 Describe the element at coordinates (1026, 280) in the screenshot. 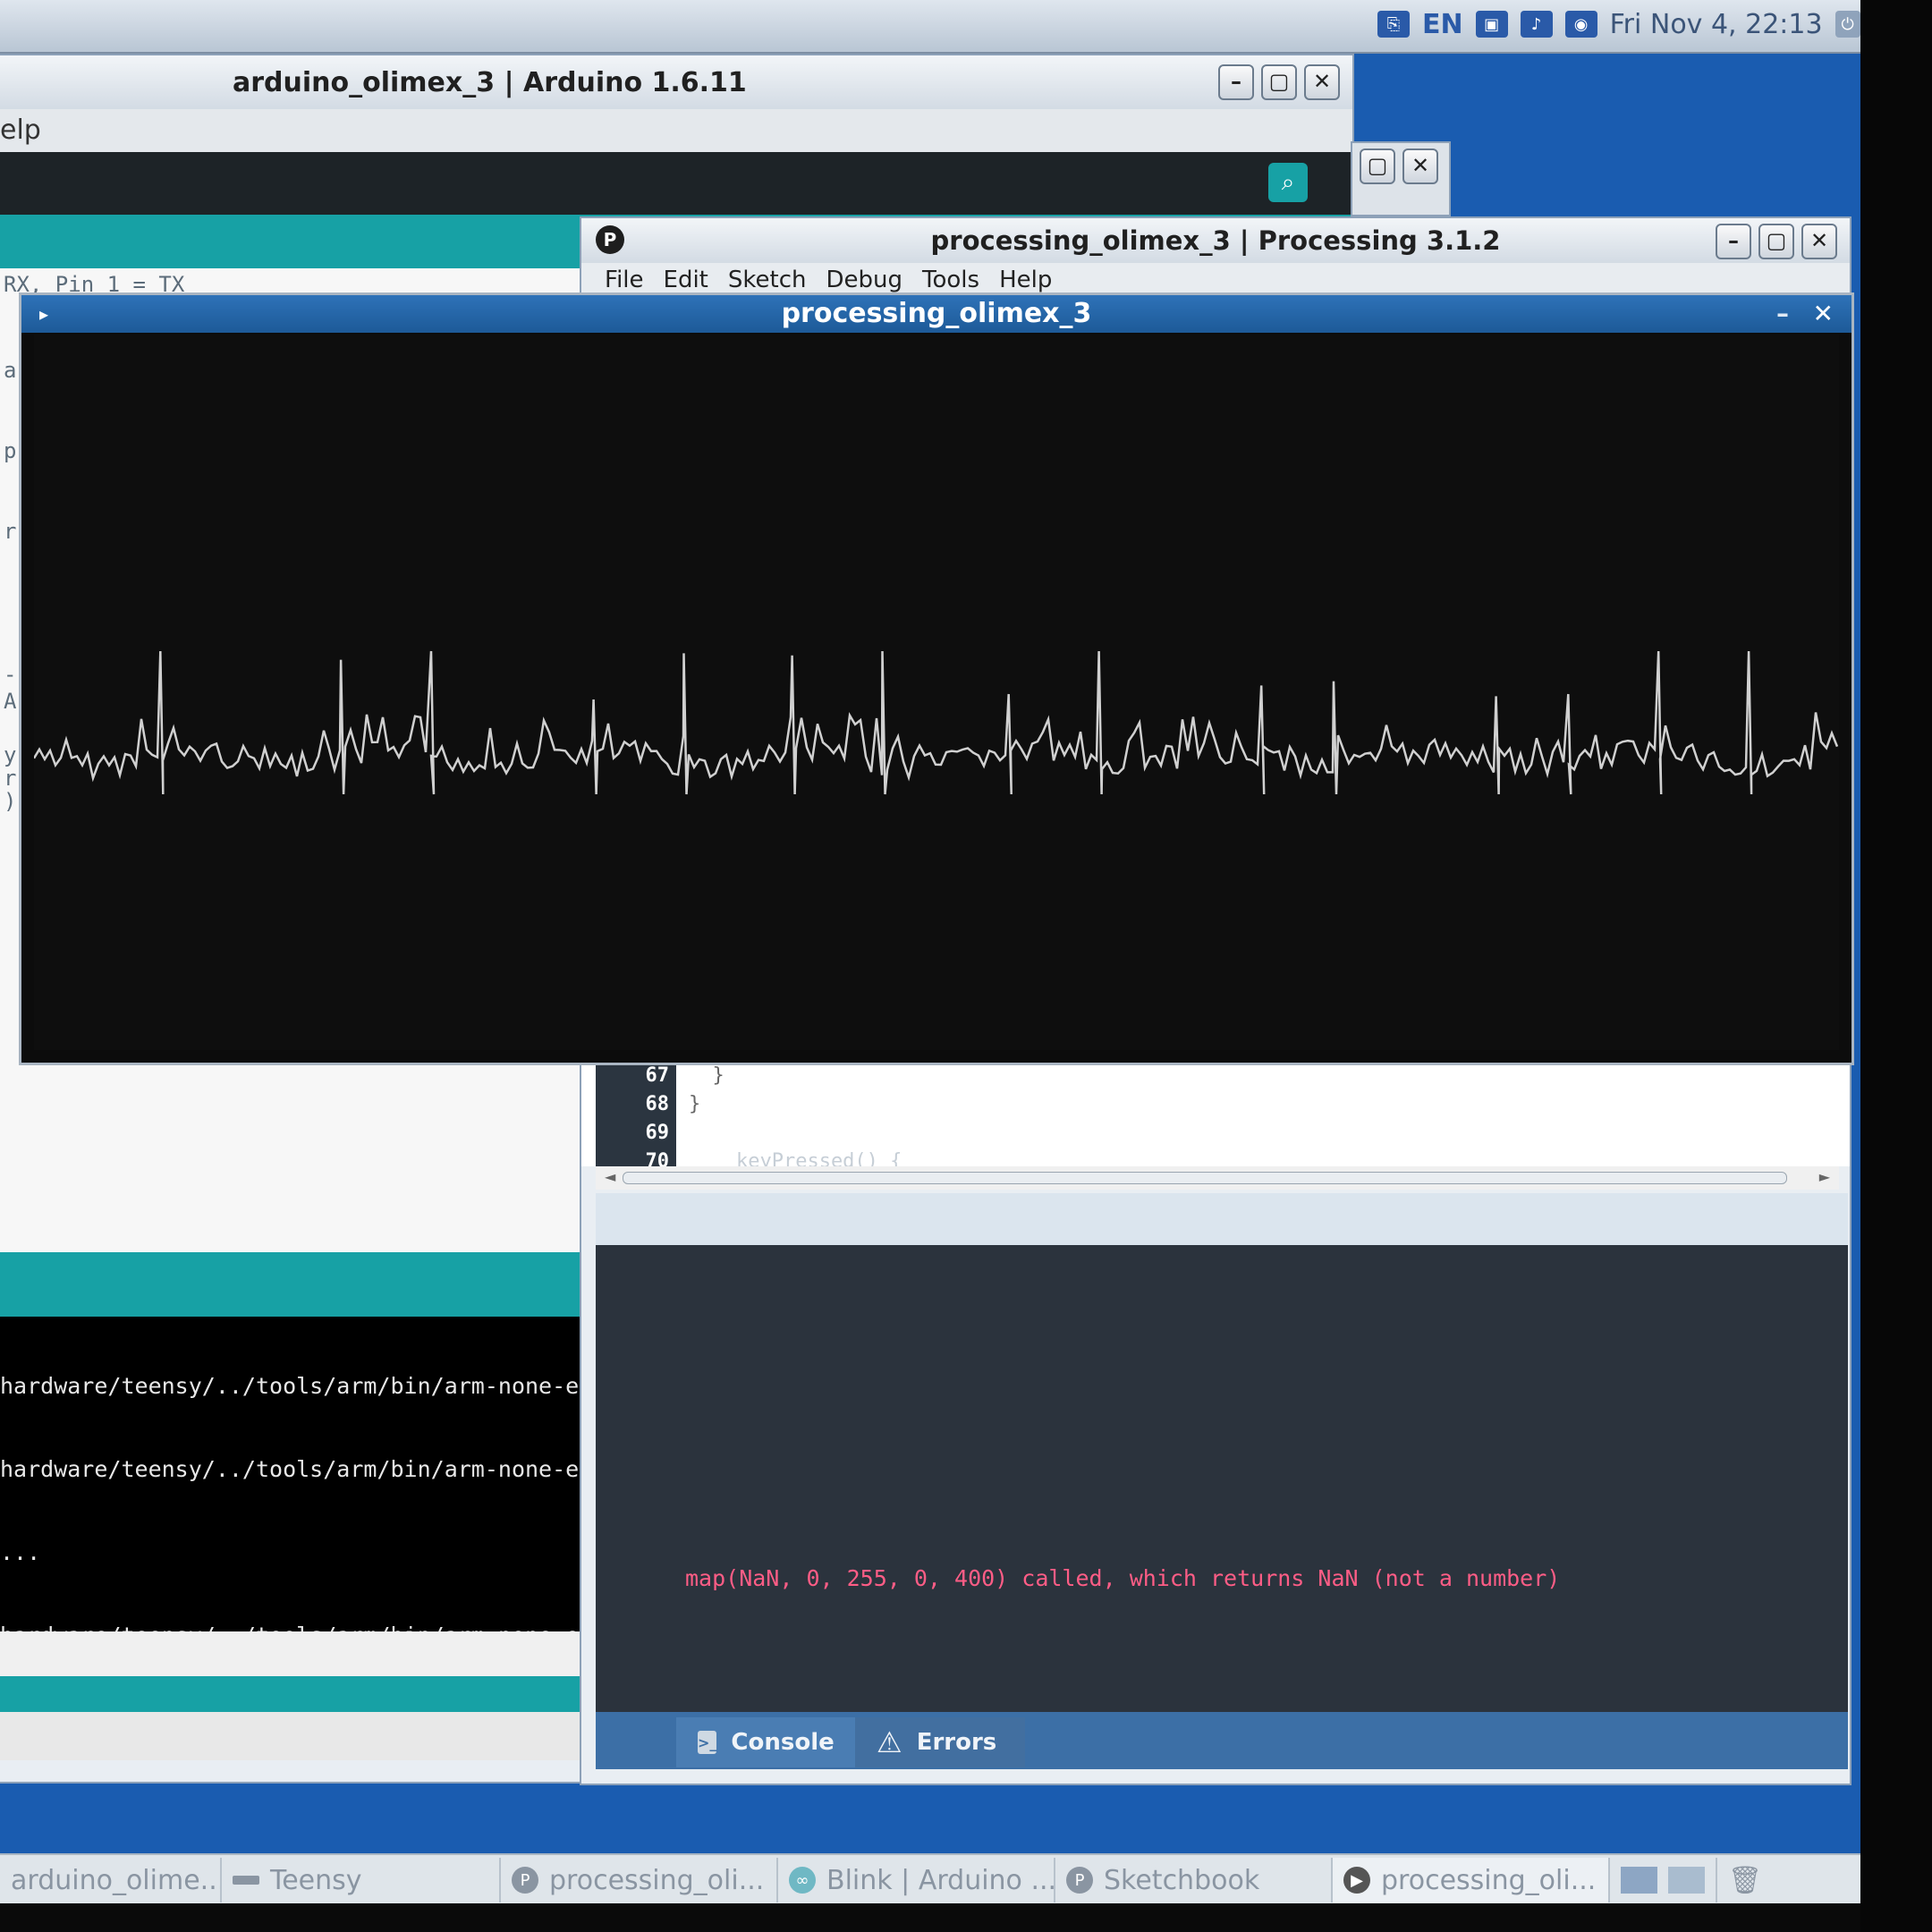

I see `menu-help: Help` at that location.